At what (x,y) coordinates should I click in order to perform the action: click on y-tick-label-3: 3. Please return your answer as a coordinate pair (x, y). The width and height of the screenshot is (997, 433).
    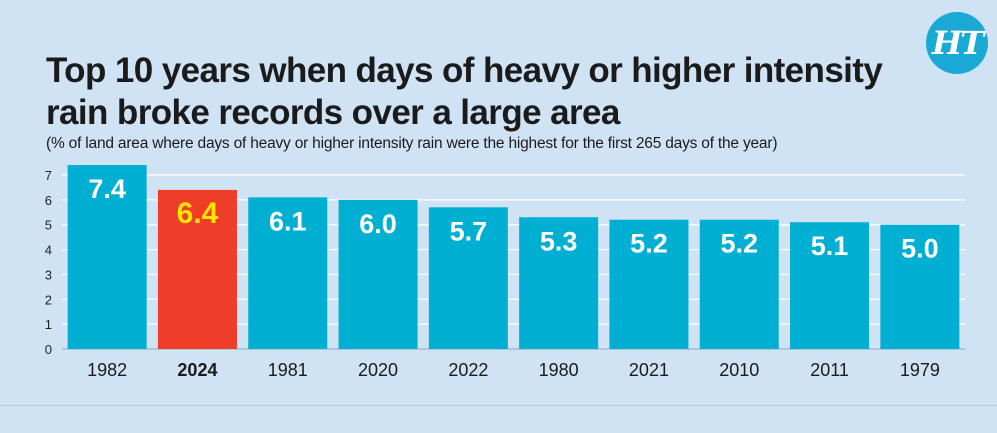
    Looking at the image, I should click on (48, 274).